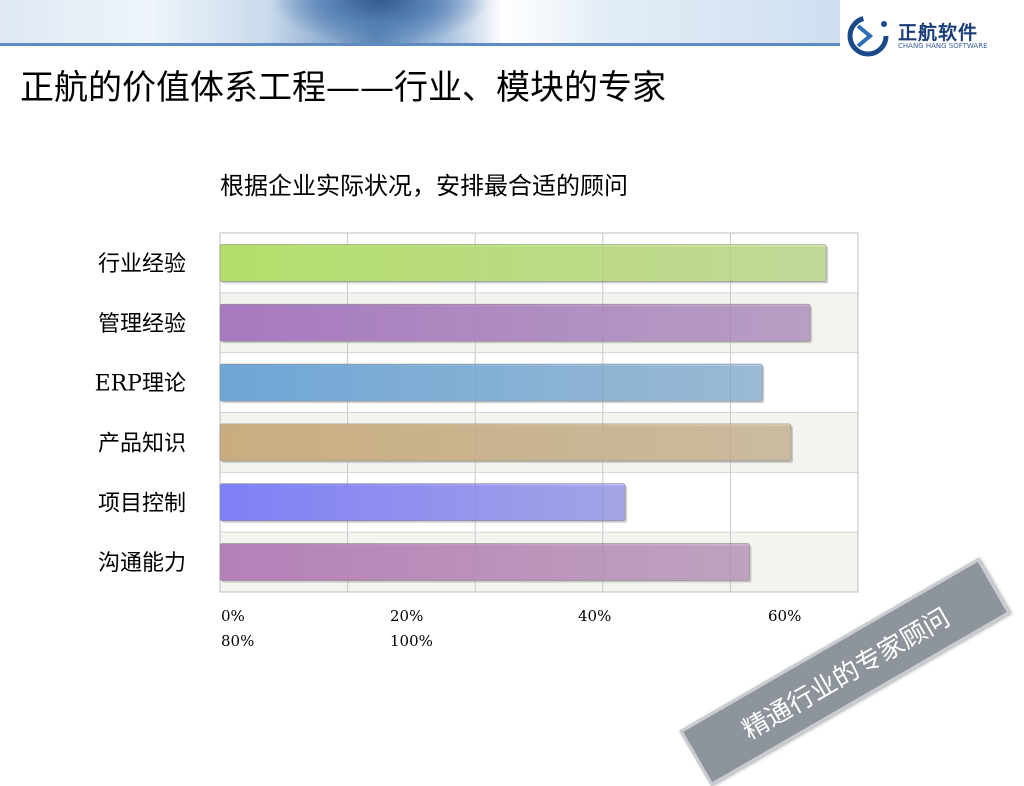 The width and height of the screenshot is (1024, 786). Describe the element at coordinates (424, 186) in the screenshot. I see `chart-title: 根据企业实际状况，安排最合适的顾问` at that location.